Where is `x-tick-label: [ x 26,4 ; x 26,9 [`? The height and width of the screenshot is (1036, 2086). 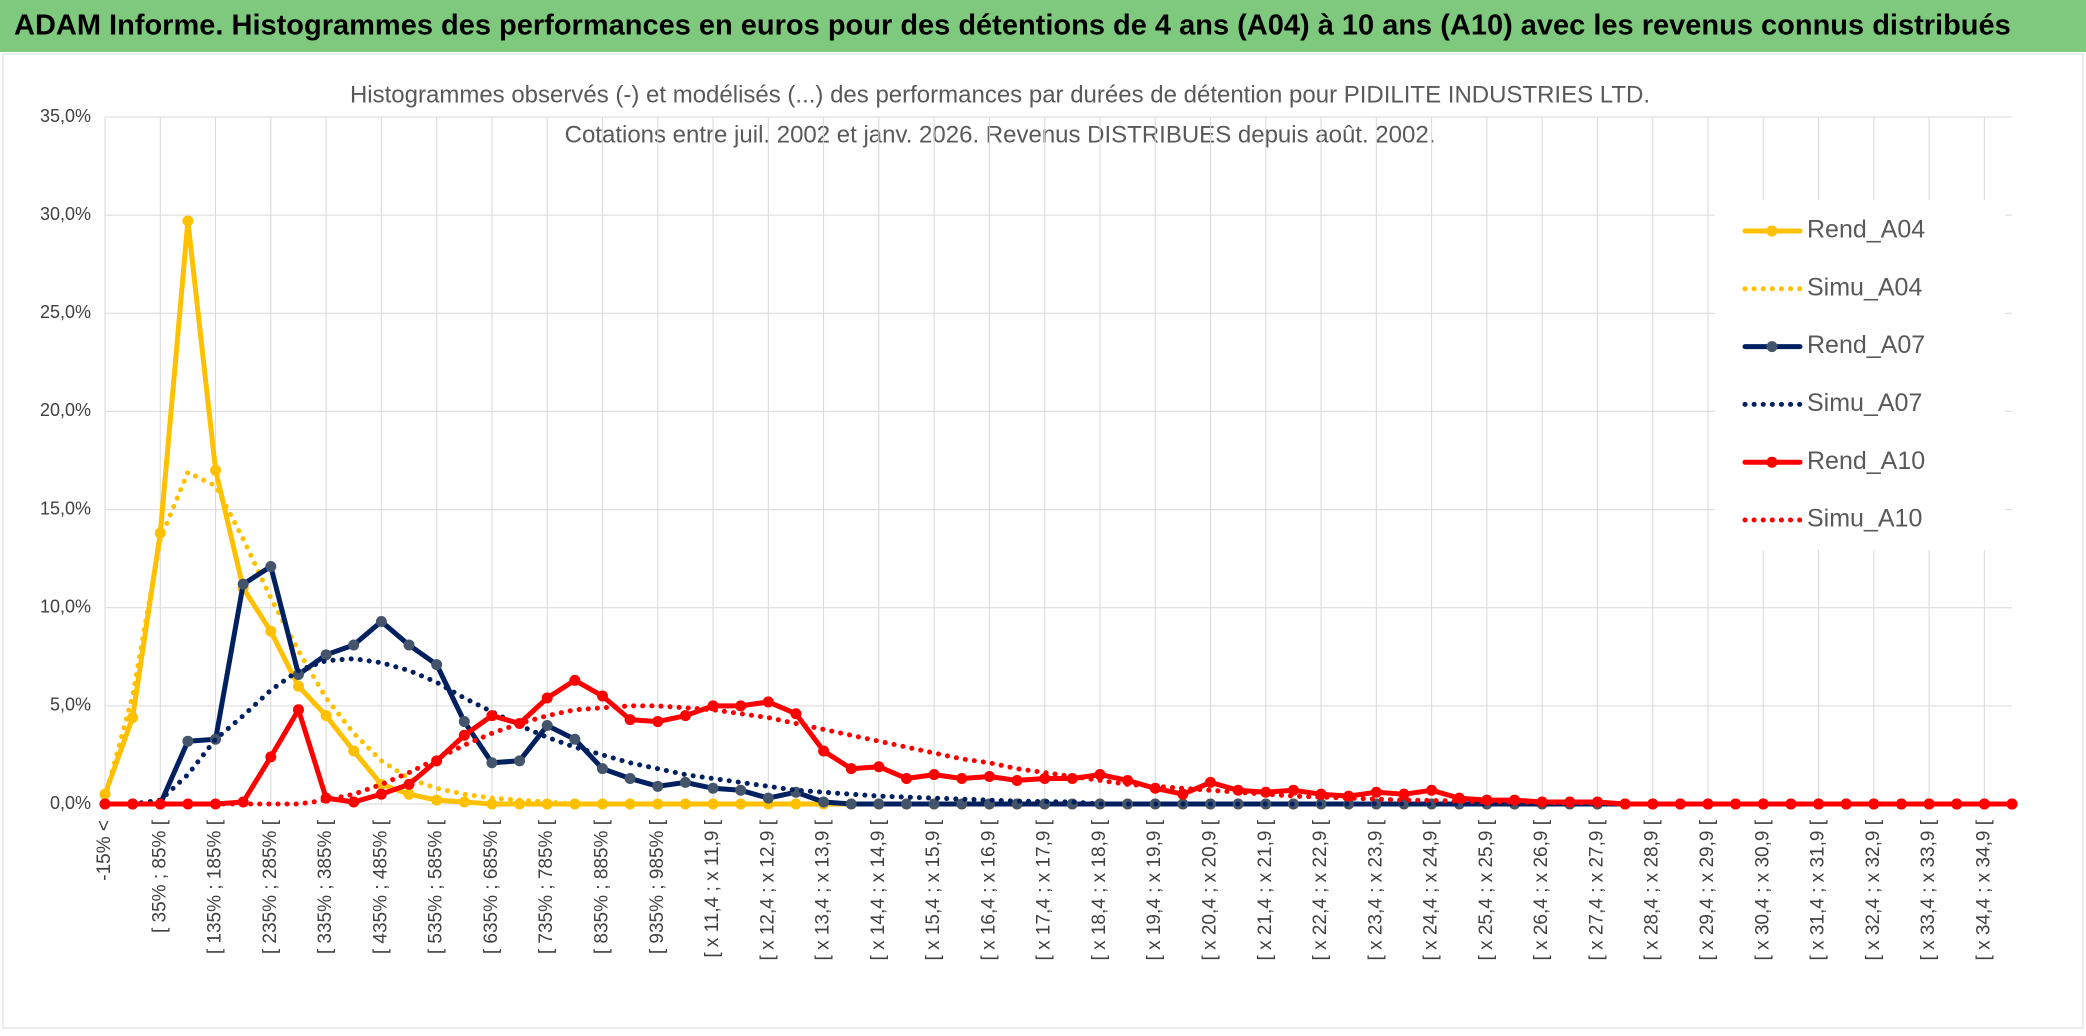
x-tick-label: [ x 26,4 ; x 26,9 [ is located at coordinates (1541, 889).